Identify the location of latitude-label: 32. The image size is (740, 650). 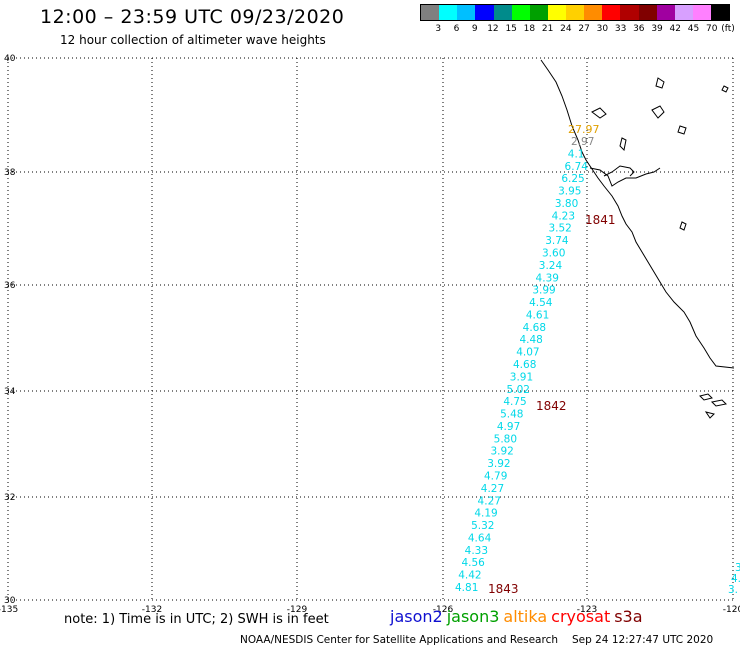
(9, 498).